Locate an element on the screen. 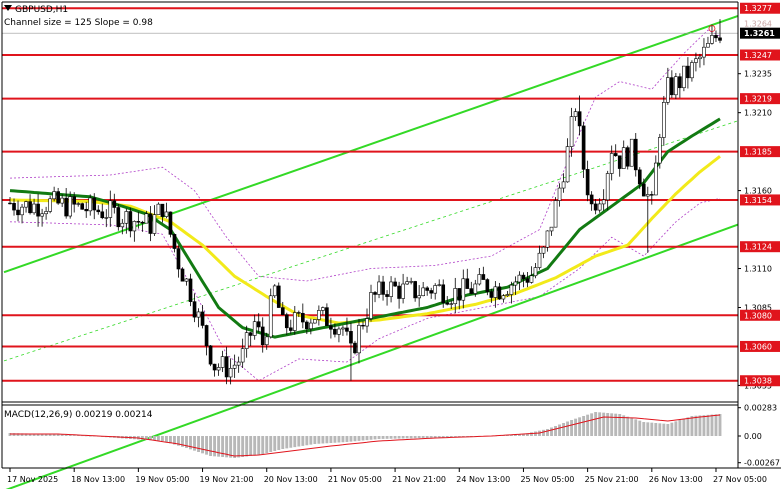 The height and width of the screenshot is (489, 781). time-tick-label: 21 Nov 21:00 is located at coordinates (419, 479).